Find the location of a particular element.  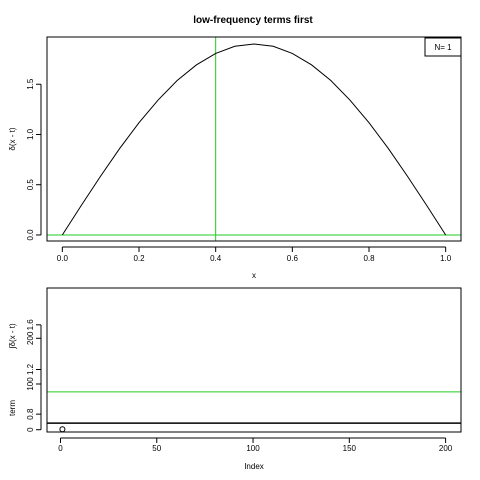

x-tick-label: 50 is located at coordinates (156, 448).